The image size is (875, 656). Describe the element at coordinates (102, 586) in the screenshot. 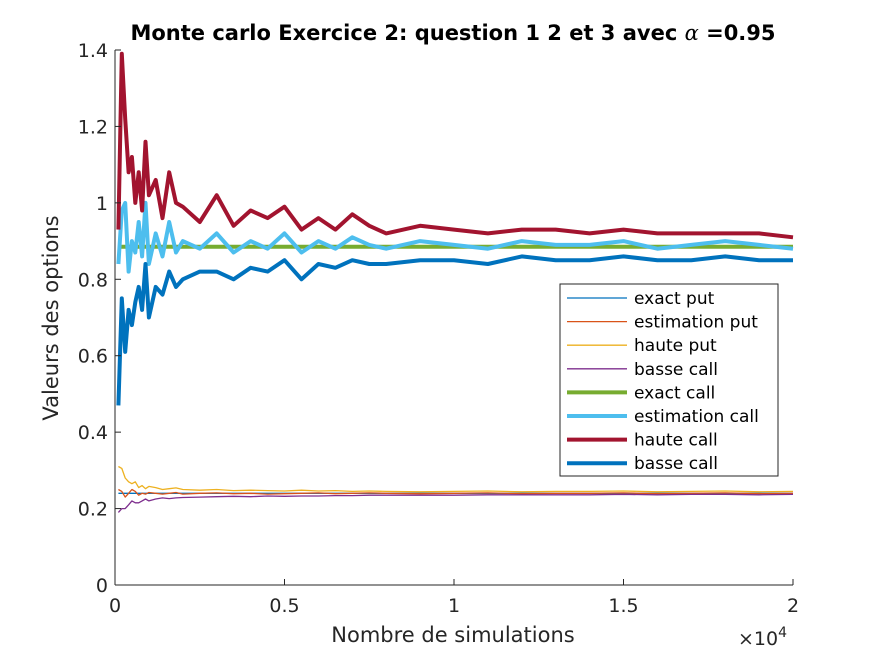

I see `y-tick-label: 0` at that location.